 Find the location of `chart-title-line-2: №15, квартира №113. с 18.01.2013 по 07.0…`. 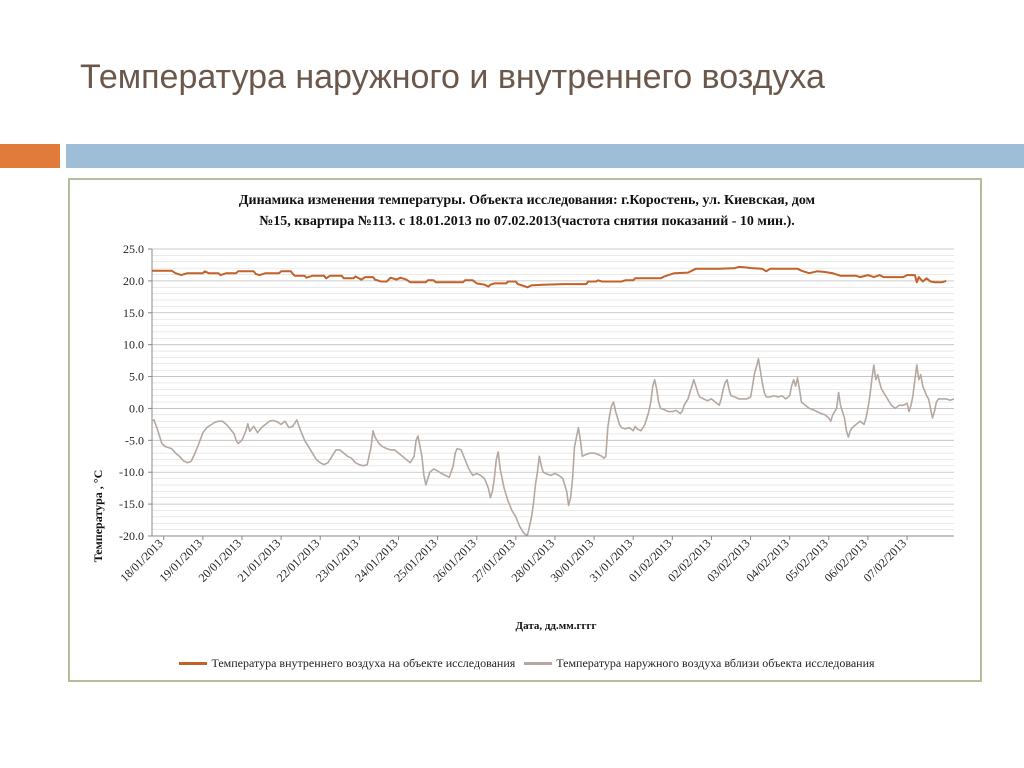

chart-title-line-2: №15, квартира №113. с 18.01.2013 по 07.0… is located at coordinates (527, 221).